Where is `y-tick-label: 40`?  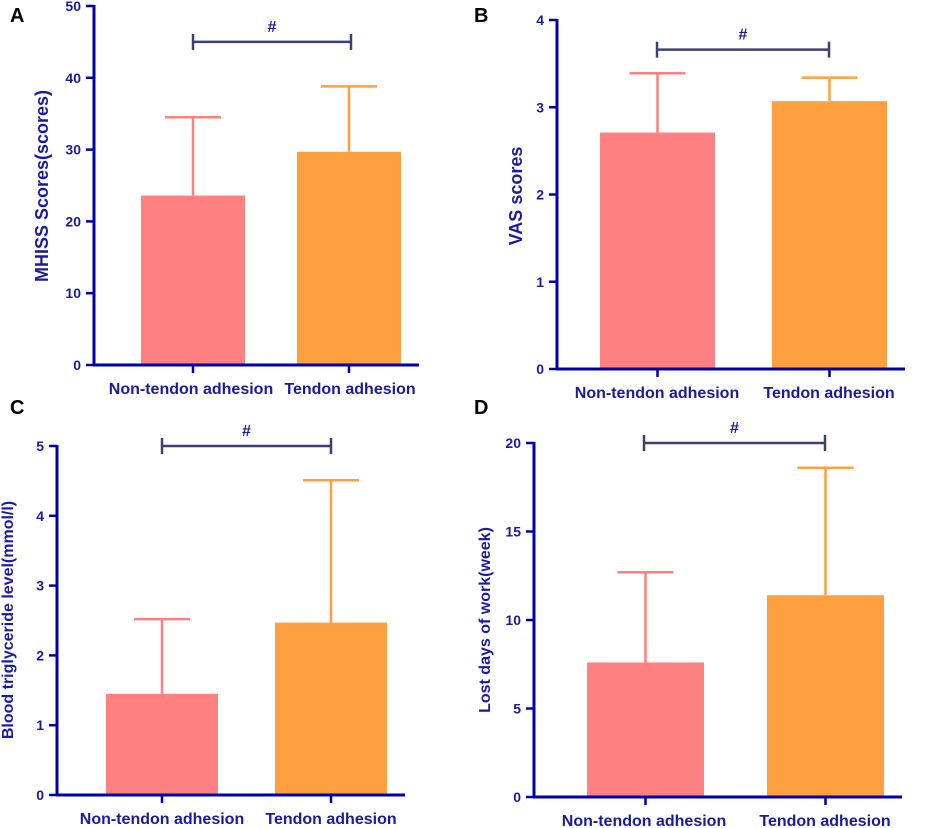
y-tick-label: 40 is located at coordinates (73, 78).